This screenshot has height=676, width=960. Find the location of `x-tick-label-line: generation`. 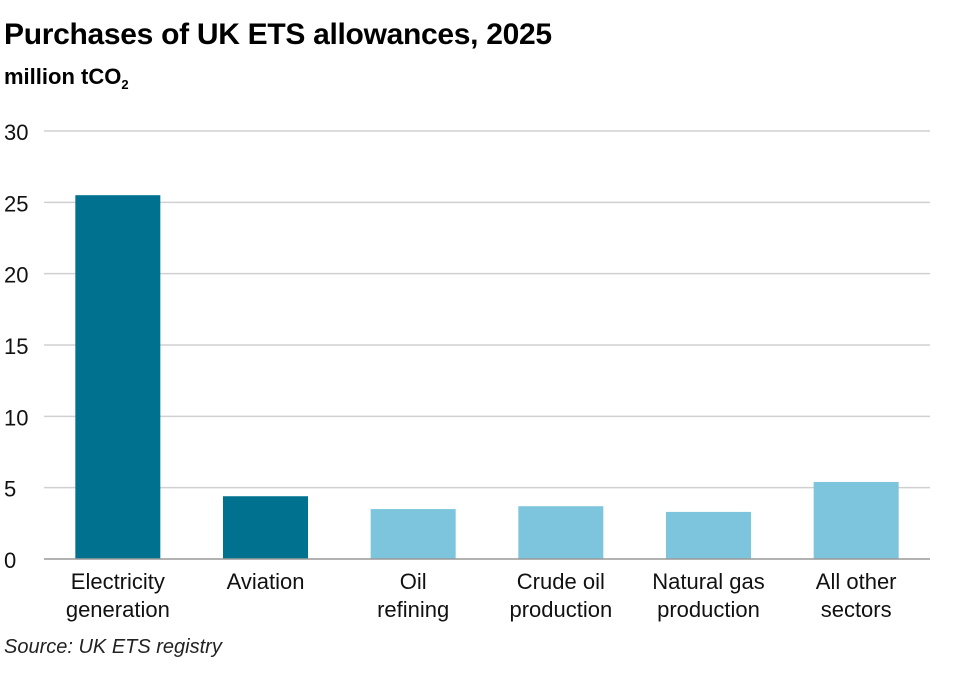

x-tick-label-line: generation is located at coordinates (118, 609).